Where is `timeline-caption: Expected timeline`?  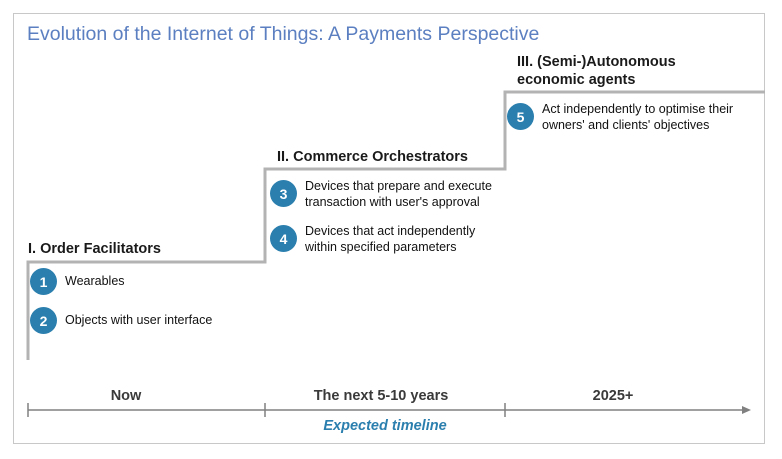
timeline-caption: Expected timeline is located at coordinates (385, 426).